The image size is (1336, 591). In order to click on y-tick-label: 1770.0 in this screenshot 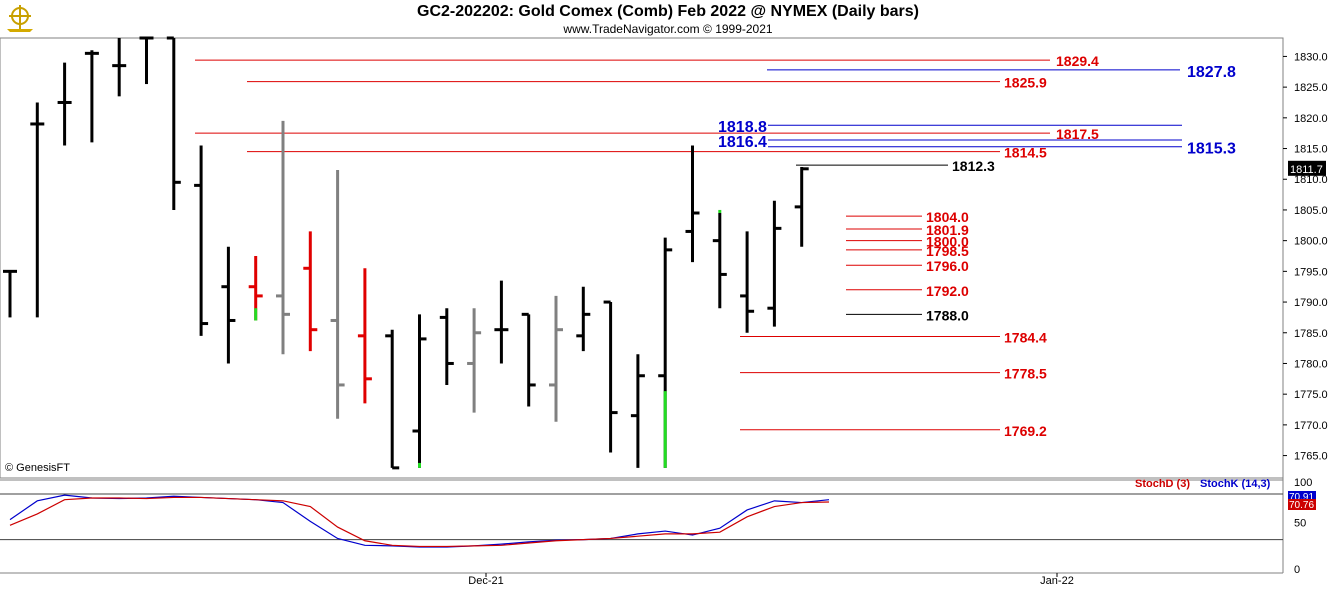, I will do `click(1311, 426)`.